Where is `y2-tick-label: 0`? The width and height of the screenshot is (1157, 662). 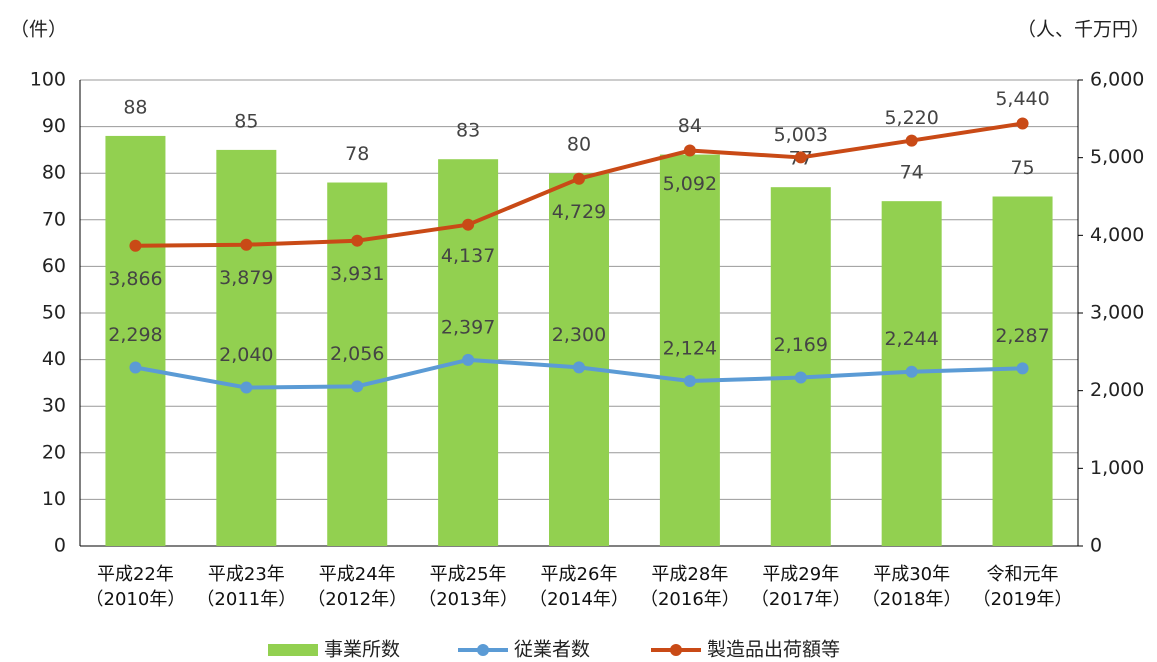
y2-tick-label: 0 is located at coordinates (1096, 546).